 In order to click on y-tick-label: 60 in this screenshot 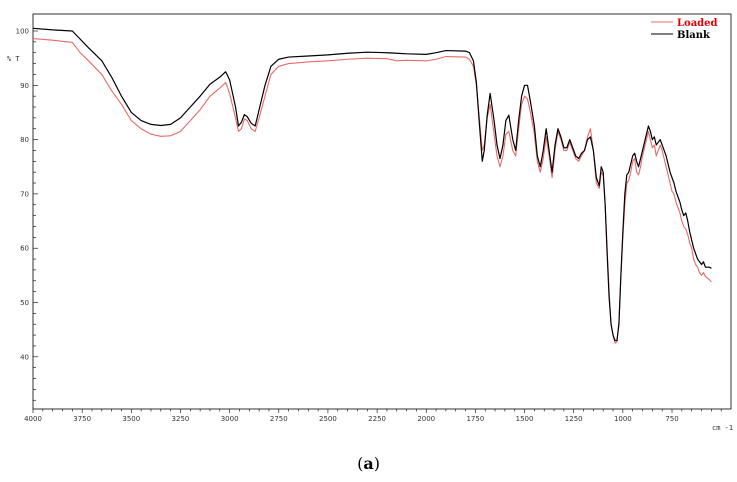, I will do `click(24, 249)`.